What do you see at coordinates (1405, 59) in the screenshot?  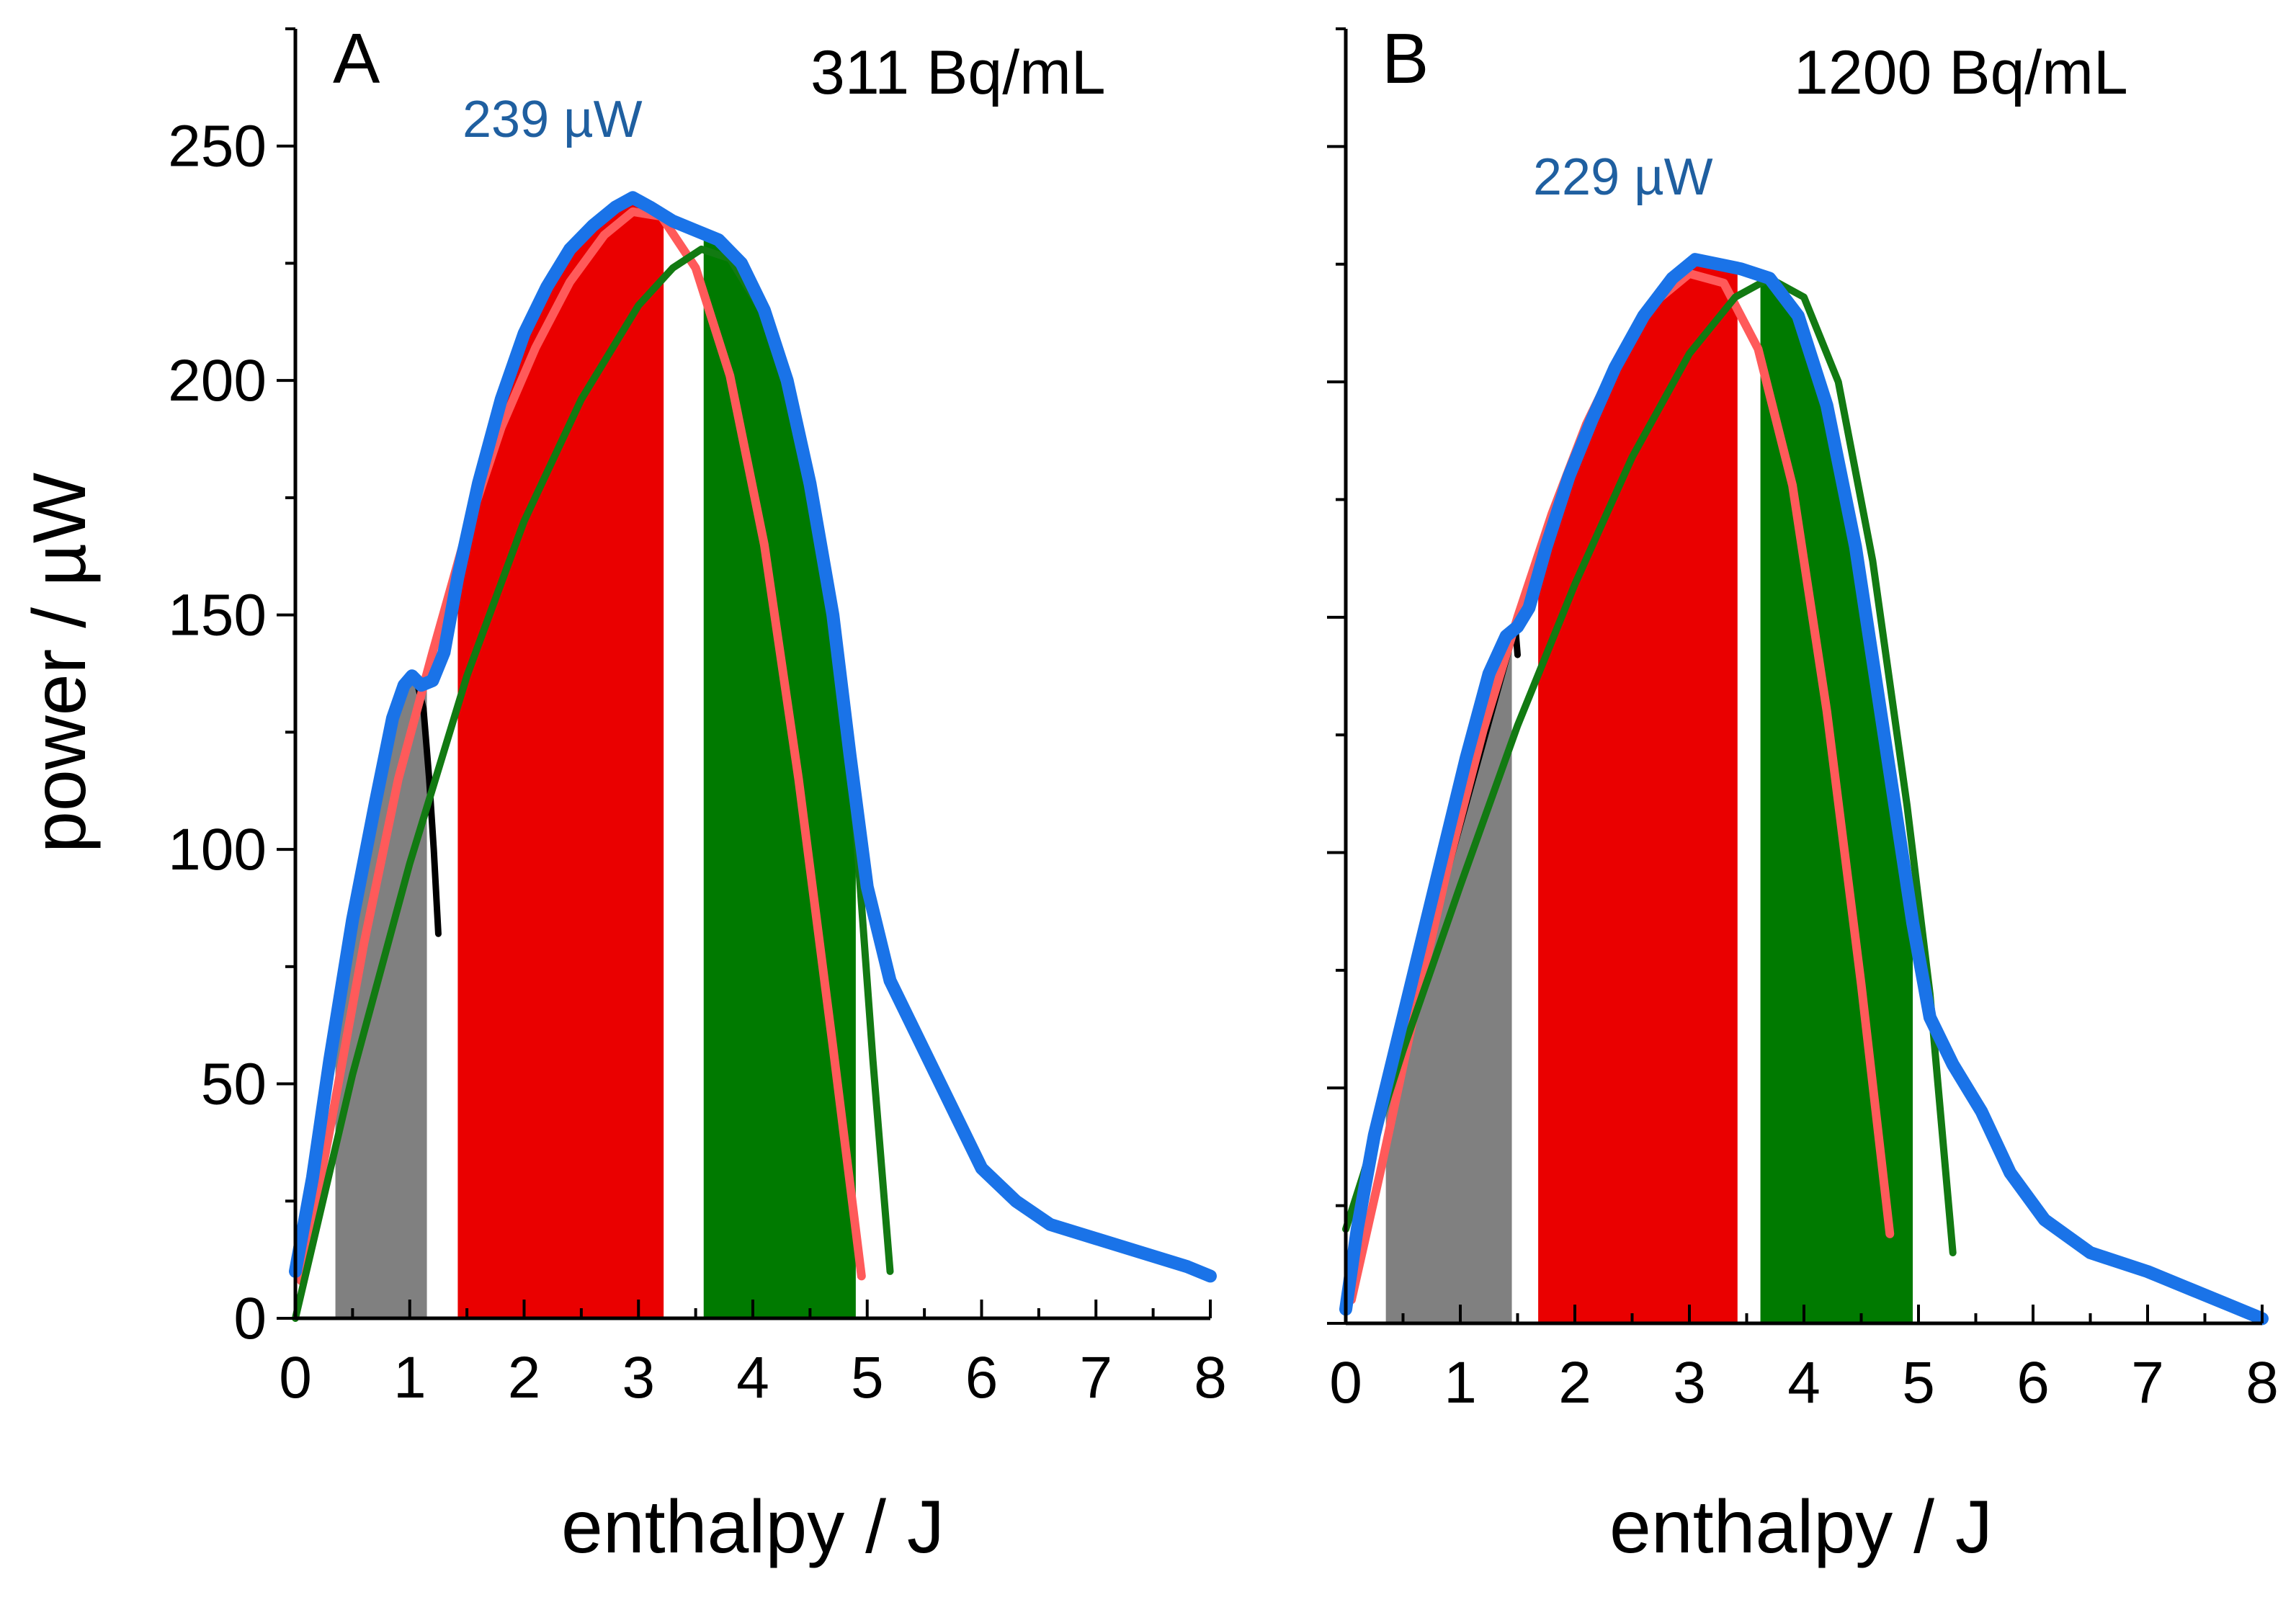 I see `panel-b-letter: B` at bounding box center [1405, 59].